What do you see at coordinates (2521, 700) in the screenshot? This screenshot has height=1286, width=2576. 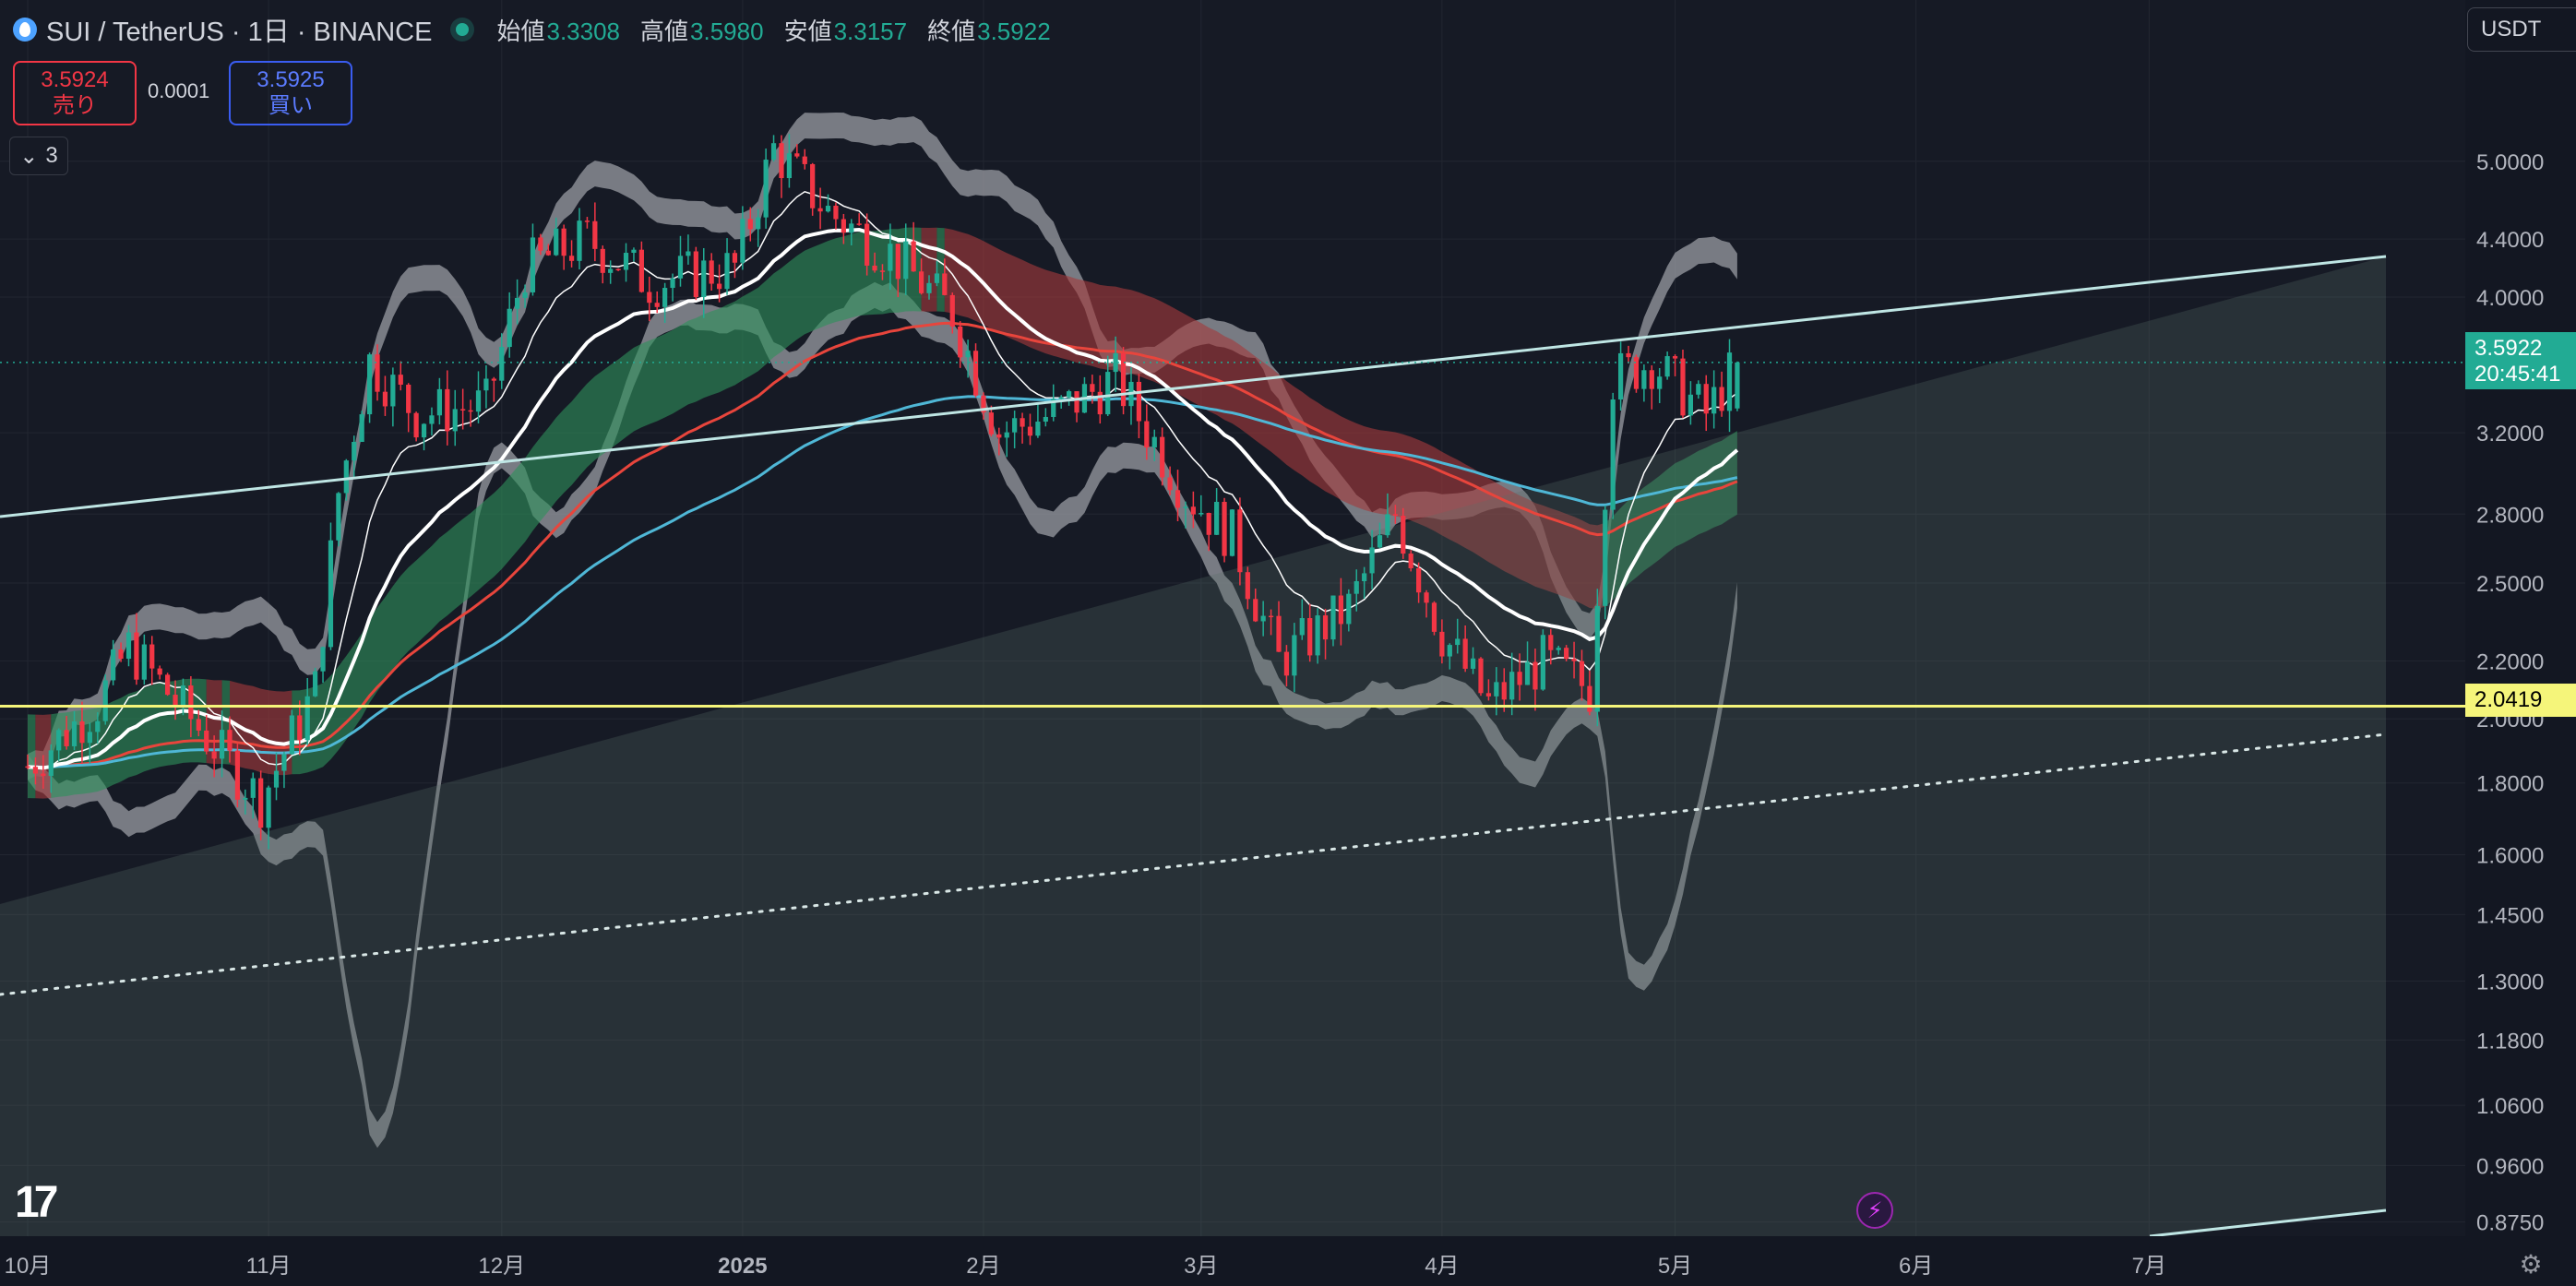 I see `horizontal-line-price-tag: 2.0419` at bounding box center [2521, 700].